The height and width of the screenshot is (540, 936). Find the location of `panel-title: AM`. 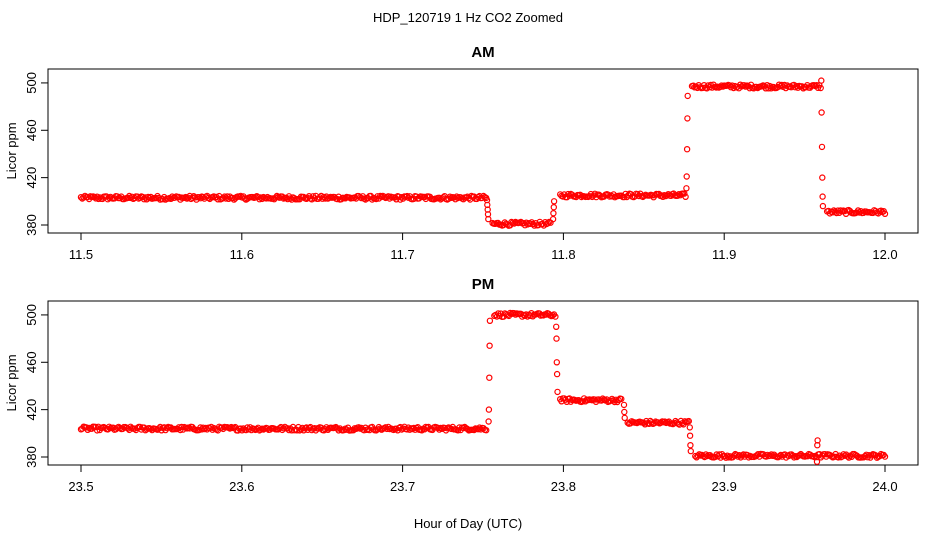

panel-title: AM is located at coordinates (482, 52).